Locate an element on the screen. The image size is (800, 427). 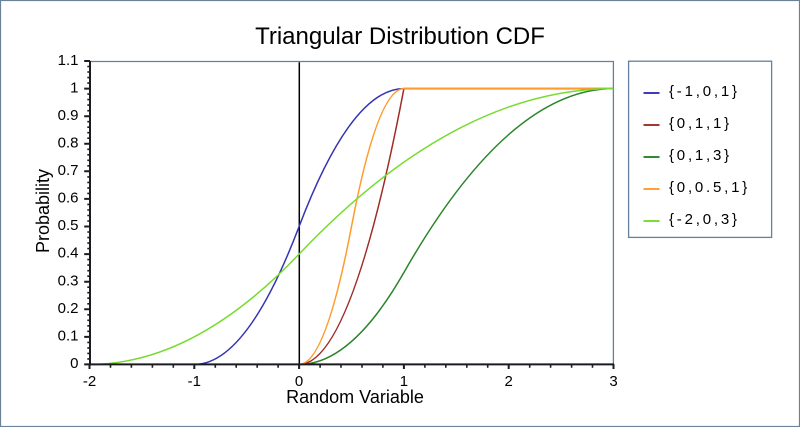
svg-text: 0.9 is located at coordinates (68, 115).